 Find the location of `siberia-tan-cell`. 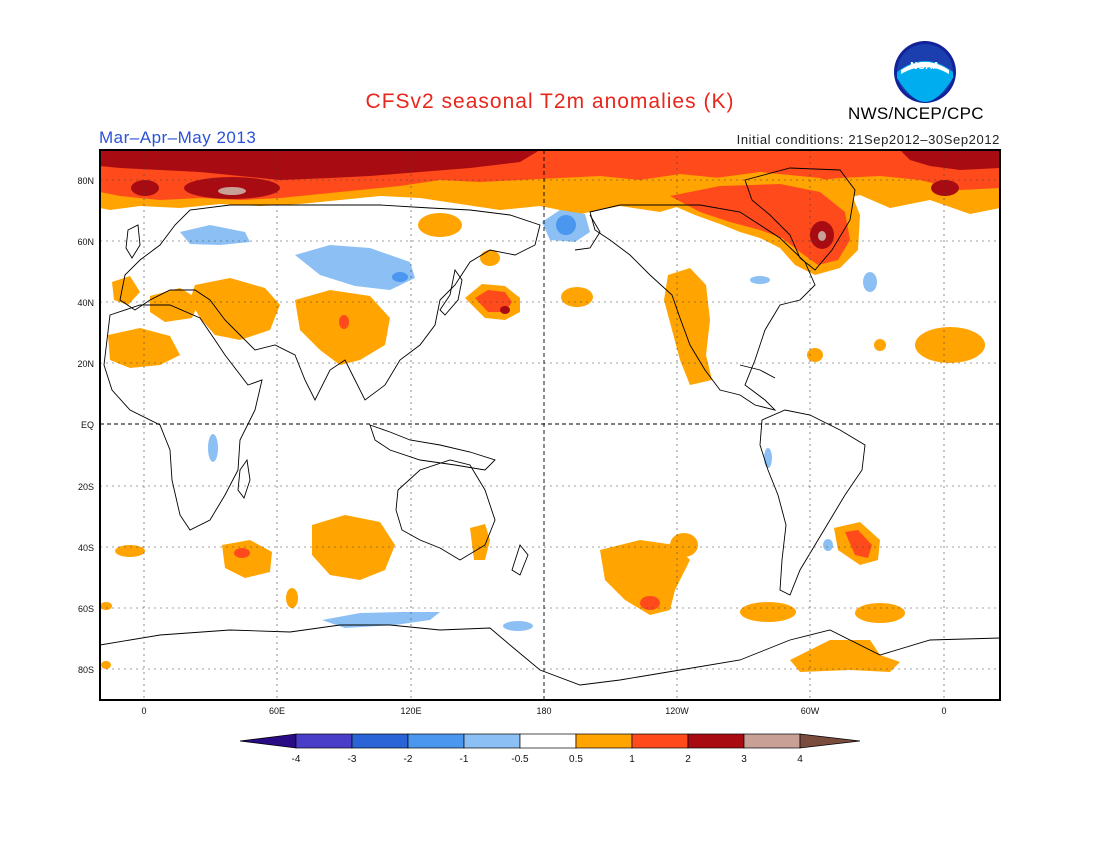

siberia-tan-cell is located at coordinates (232, 191).